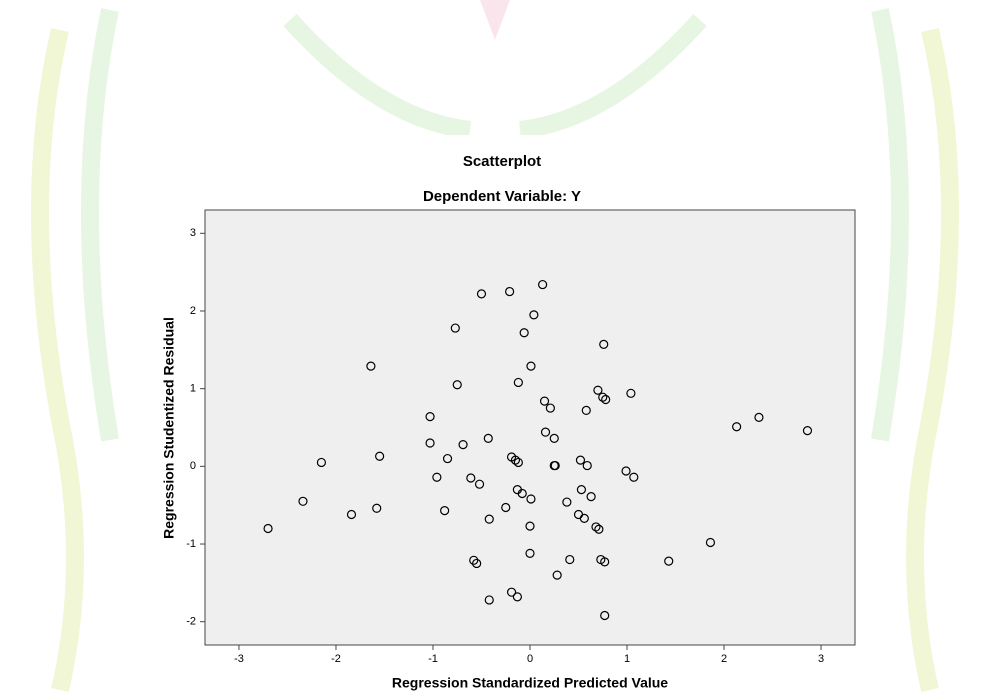 Image resolution: width=988 pixels, height=693 pixels. I want to click on y-tick-label: 3, so click(193, 233).